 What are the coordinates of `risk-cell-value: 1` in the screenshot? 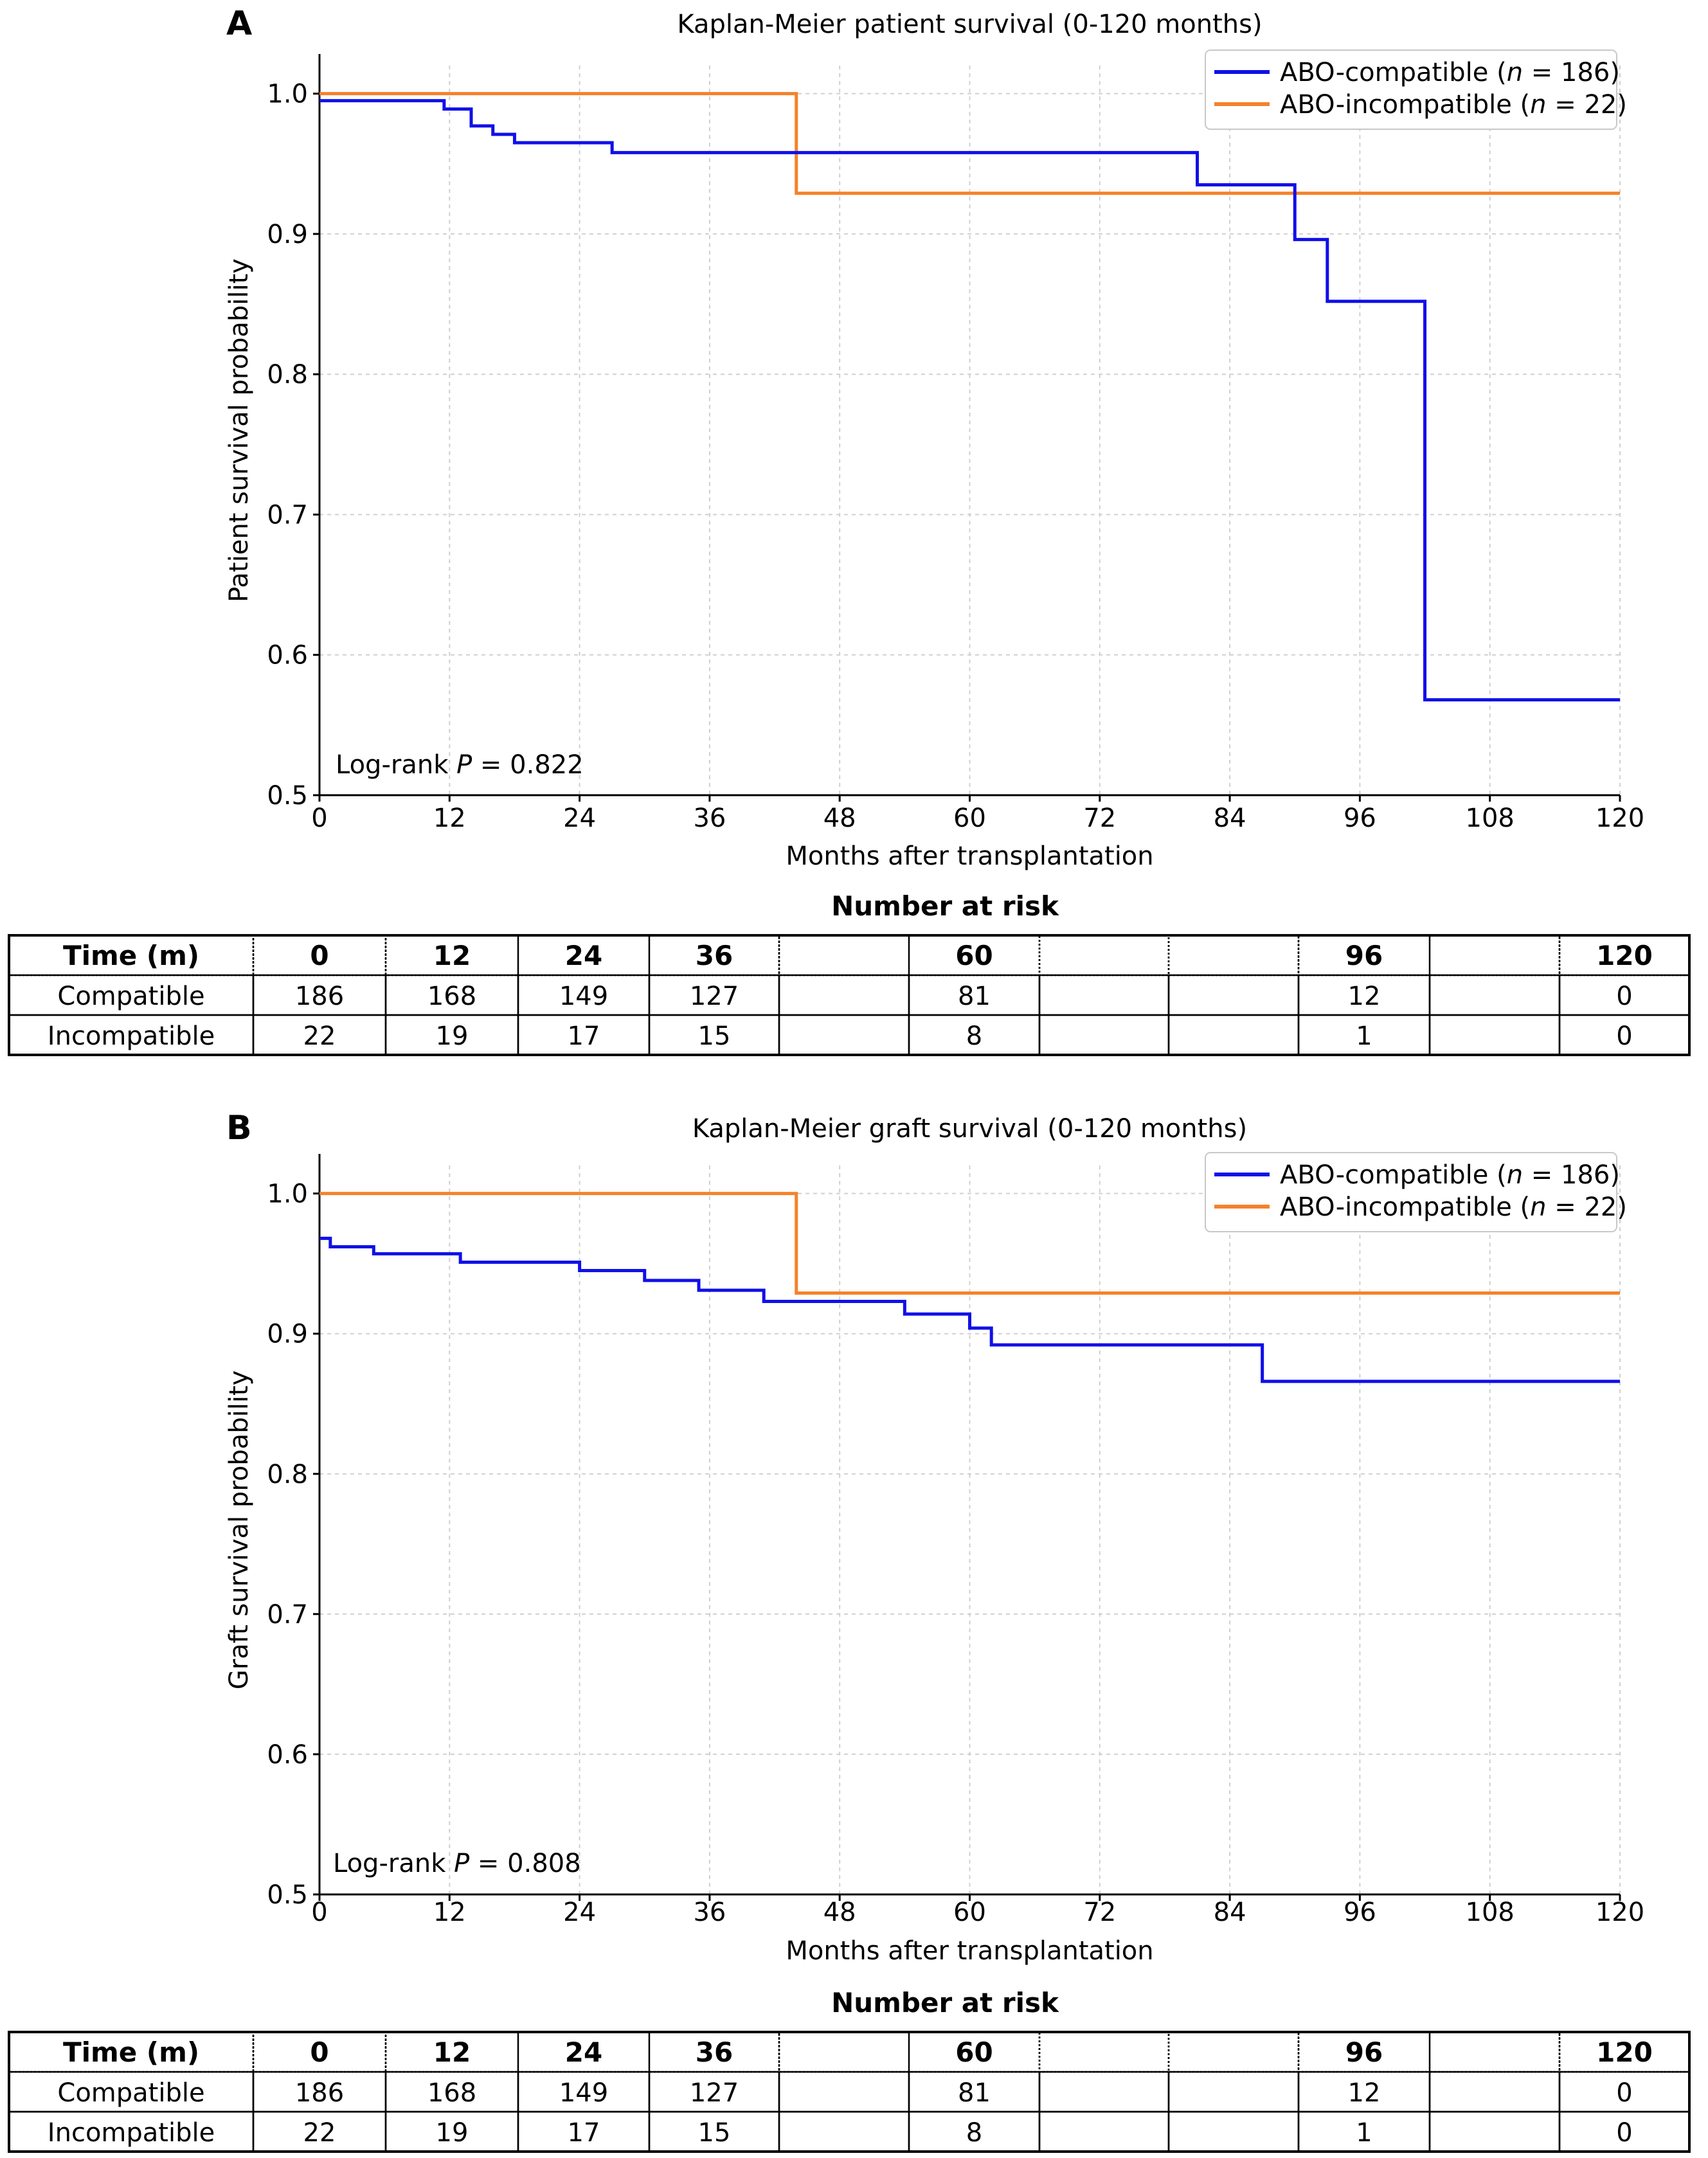 It's located at (1364, 1036).